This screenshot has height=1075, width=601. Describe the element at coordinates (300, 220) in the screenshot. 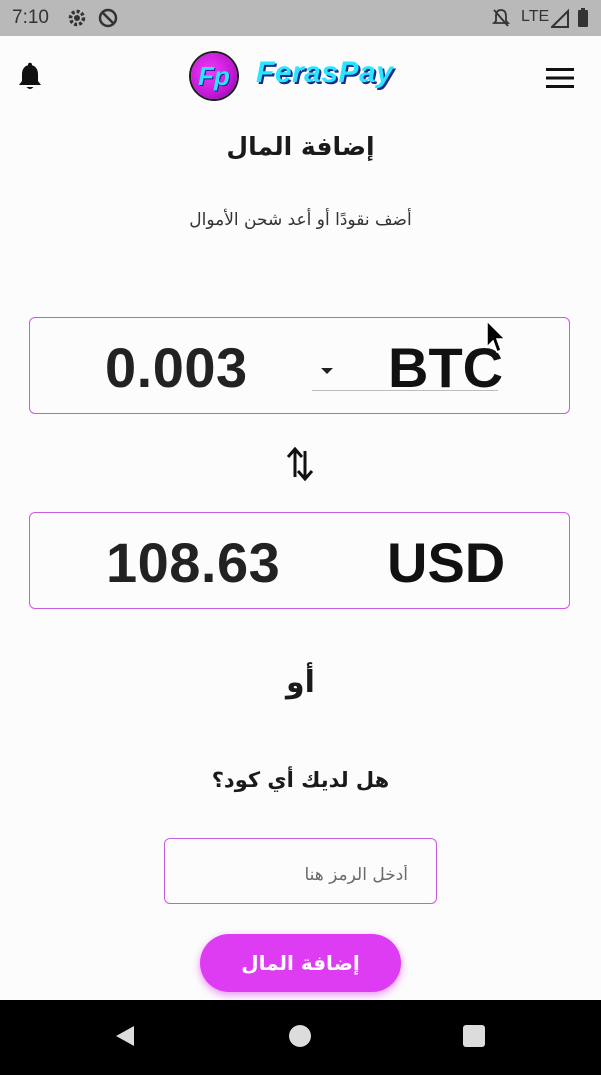

I see `page-subtitle: أضف نقودًا أو أعد شحن الأموال` at that location.